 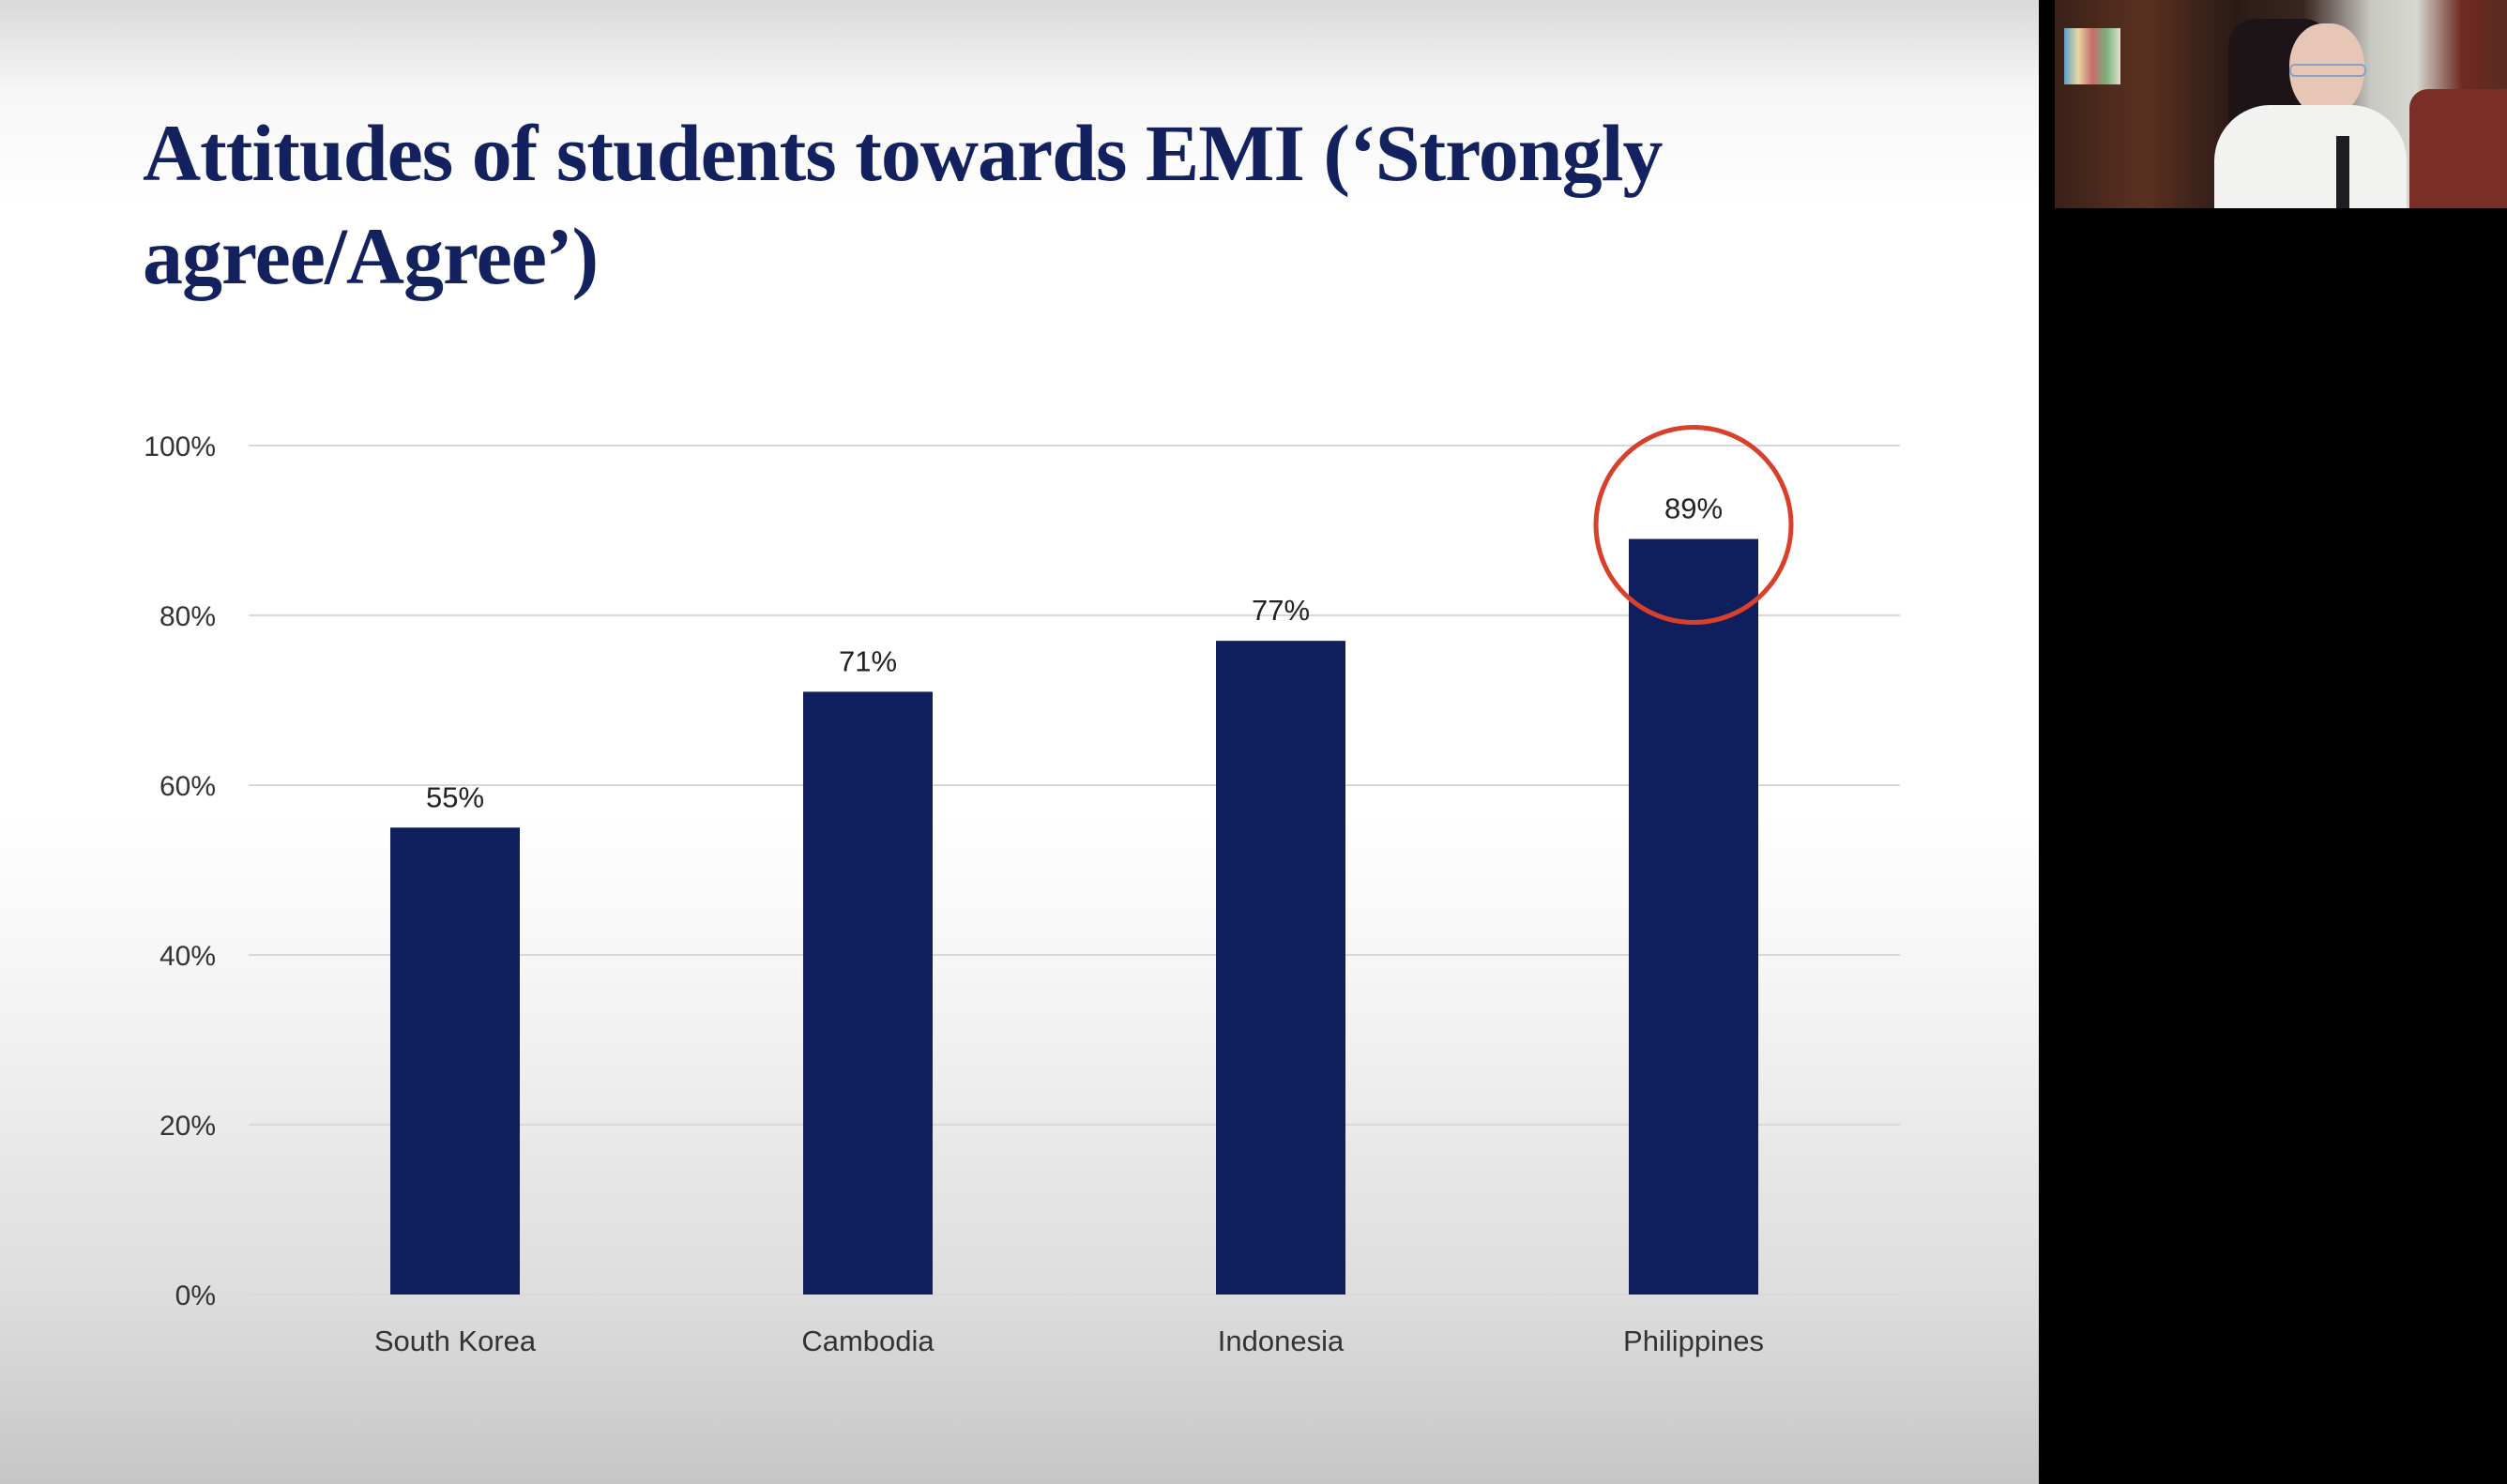 What do you see at coordinates (2092, 56) in the screenshot?
I see `bookshelf` at bounding box center [2092, 56].